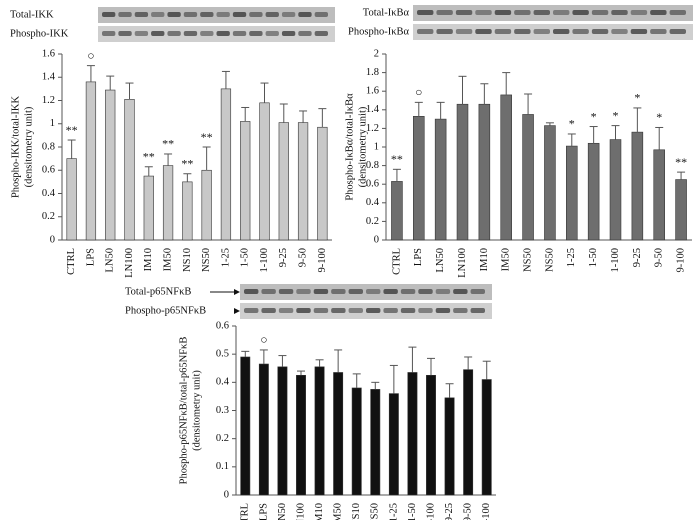 Image resolution: width=697 pixels, height=520 pixels. I want to click on y-tick-label: 2, so click(376, 53).